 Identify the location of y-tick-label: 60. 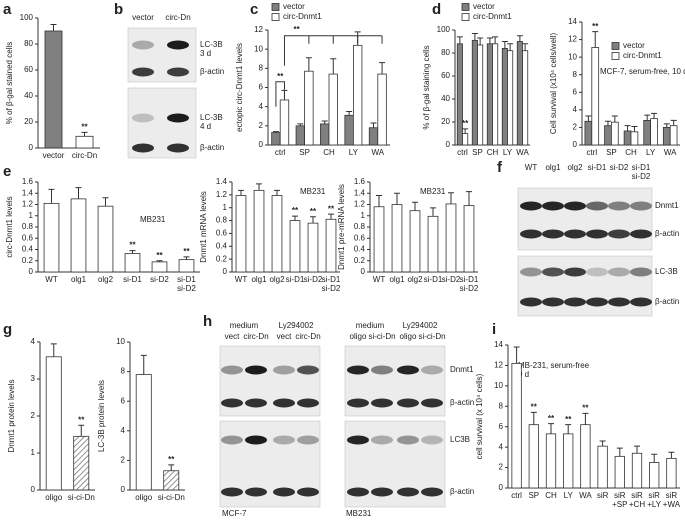
(28, 69).